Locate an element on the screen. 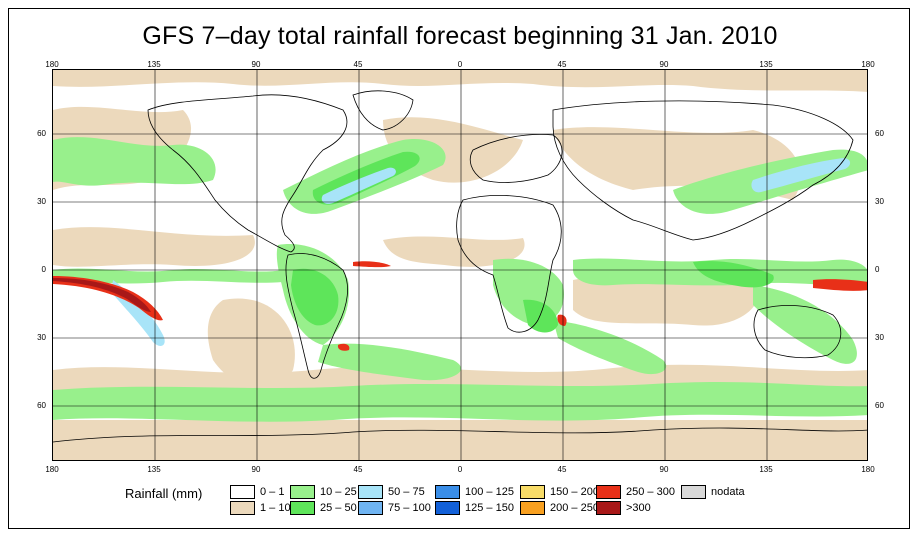 The width and height of the screenshot is (920, 539). moderate-rain-south-indian is located at coordinates (610, 347).